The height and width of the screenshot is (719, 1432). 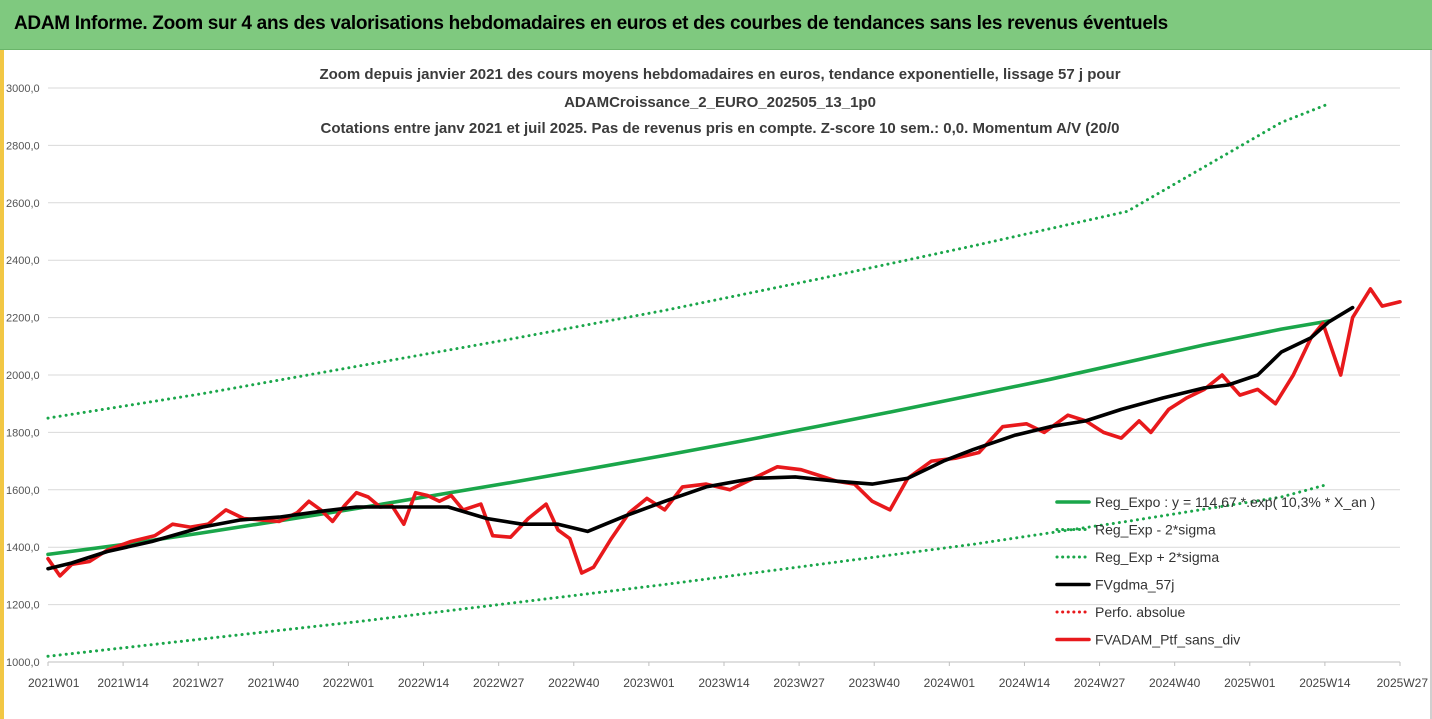 I want to click on y-tick-label: 2000,0, so click(x=23, y=376).